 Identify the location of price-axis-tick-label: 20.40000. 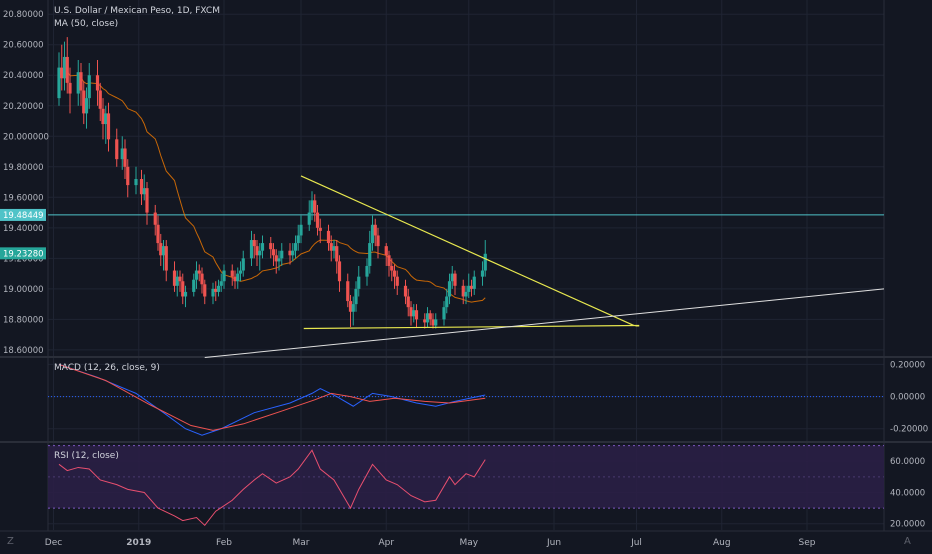
(23, 76).